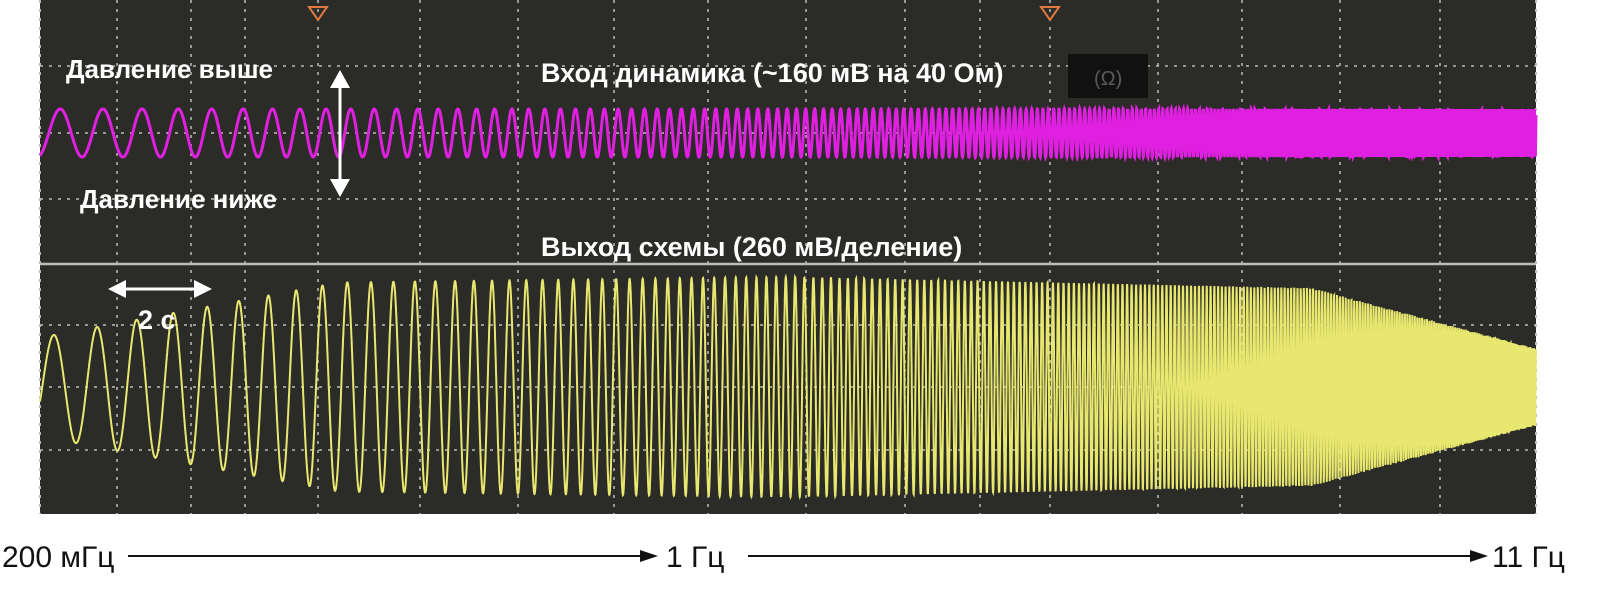 The image size is (1600, 589). What do you see at coordinates (1108, 79) in the screenshot?
I see `channel-marker-text: (Ω)` at bounding box center [1108, 79].